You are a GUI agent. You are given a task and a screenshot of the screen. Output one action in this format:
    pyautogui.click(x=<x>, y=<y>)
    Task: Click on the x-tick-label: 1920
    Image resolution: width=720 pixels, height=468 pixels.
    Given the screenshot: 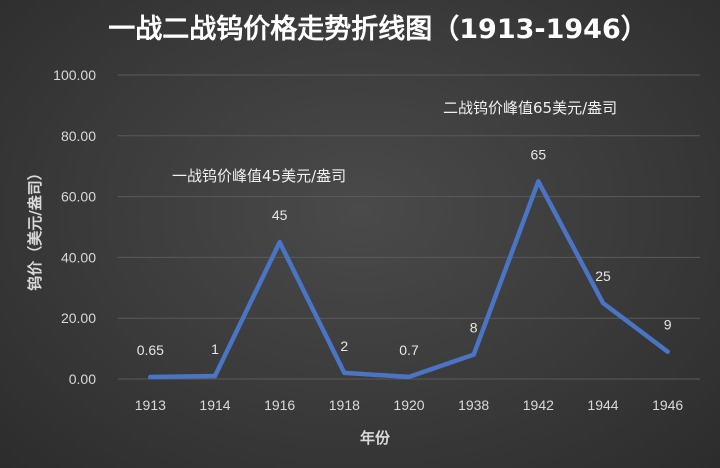 What is the action you would take?
    pyautogui.click(x=408, y=405)
    